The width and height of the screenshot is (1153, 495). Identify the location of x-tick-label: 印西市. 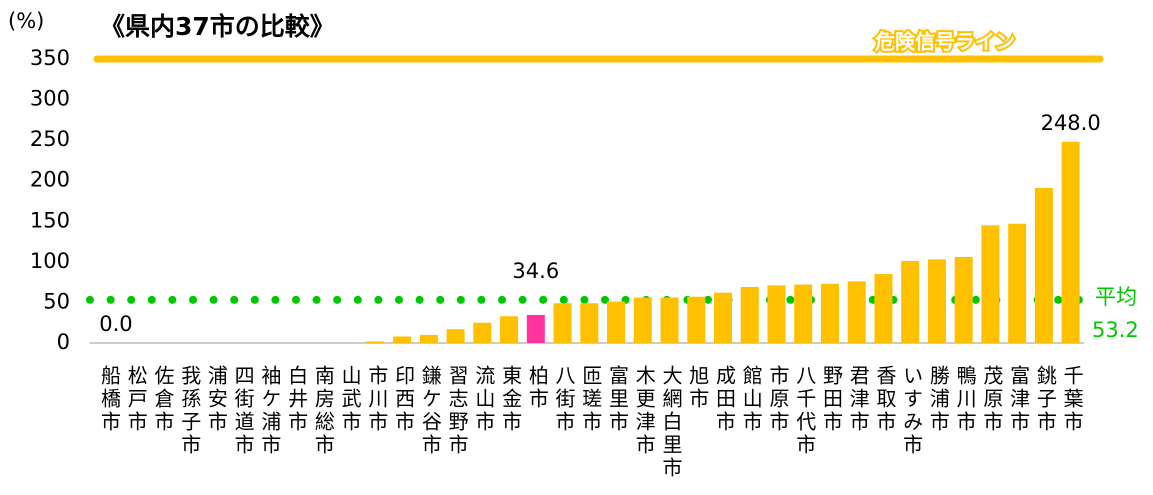
(404, 399).